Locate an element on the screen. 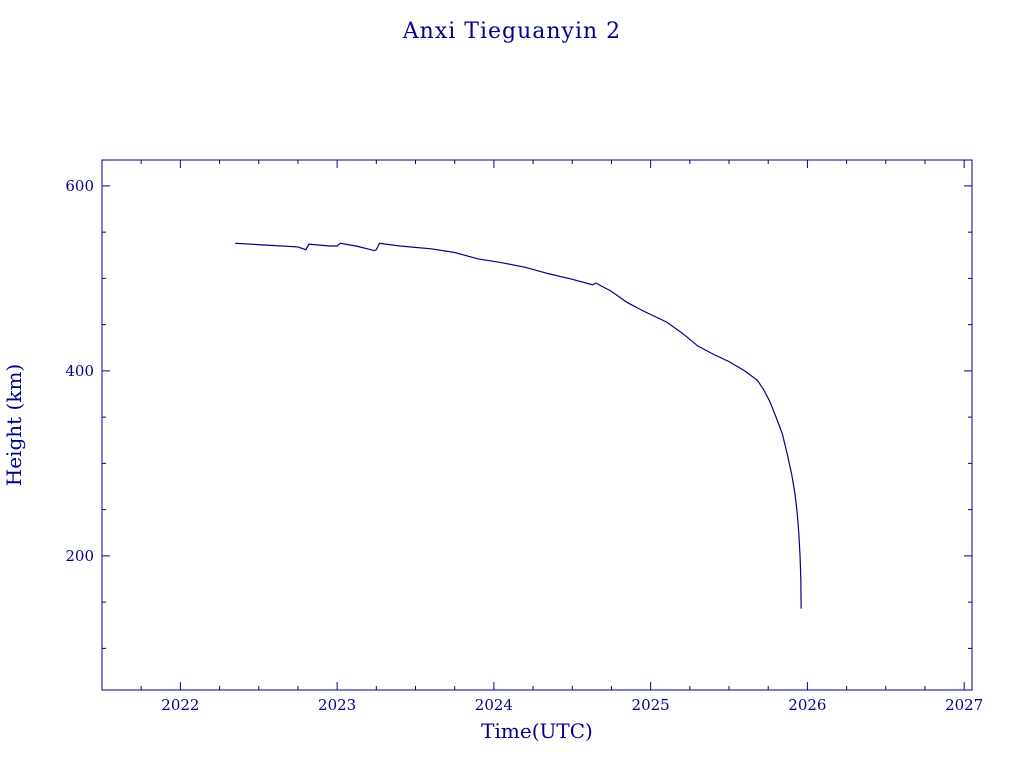 The image size is (1024, 768). x-tick-label: 2022 is located at coordinates (180, 705).